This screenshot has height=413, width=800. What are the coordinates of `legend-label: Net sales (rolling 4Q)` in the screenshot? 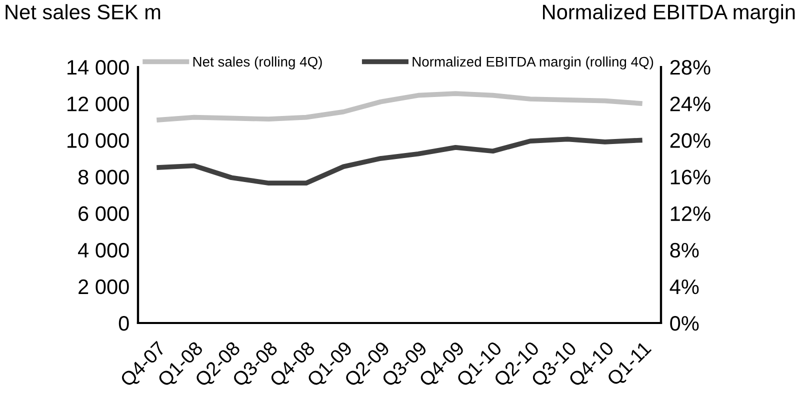 It's located at (257, 63).